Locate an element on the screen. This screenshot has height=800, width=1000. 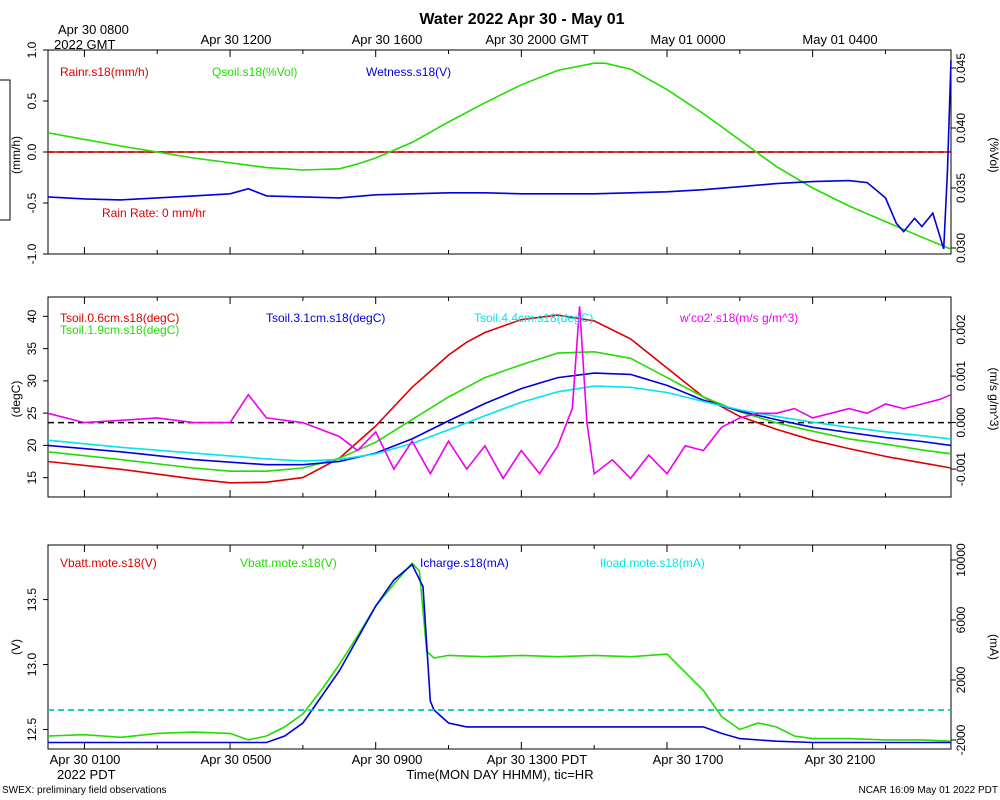
y-tick-label-left: -0.5 is located at coordinates (32, 202).